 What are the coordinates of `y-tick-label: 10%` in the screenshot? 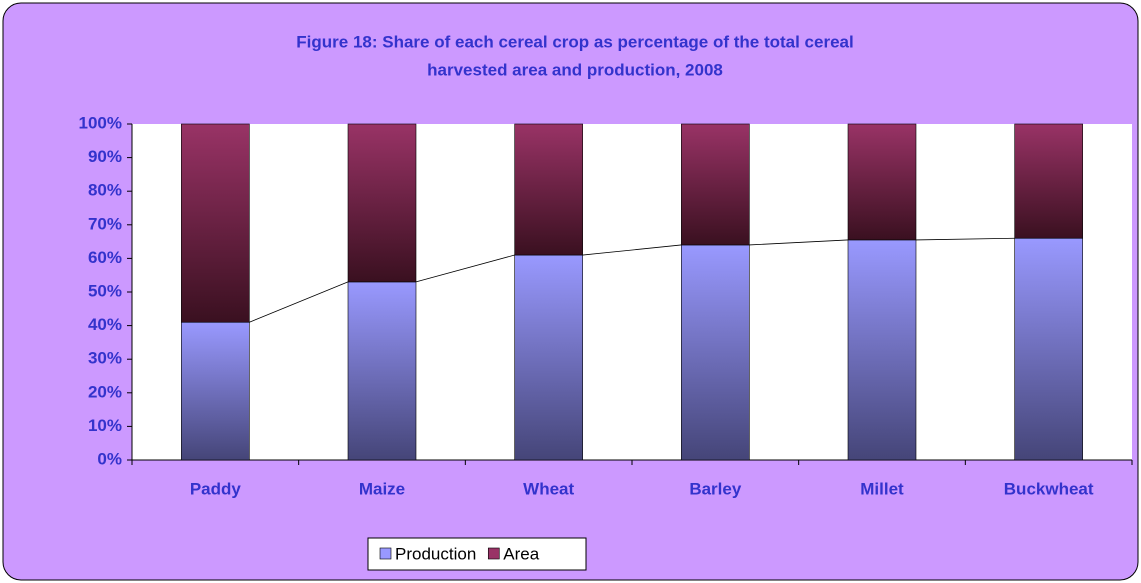 It's located at (105, 425).